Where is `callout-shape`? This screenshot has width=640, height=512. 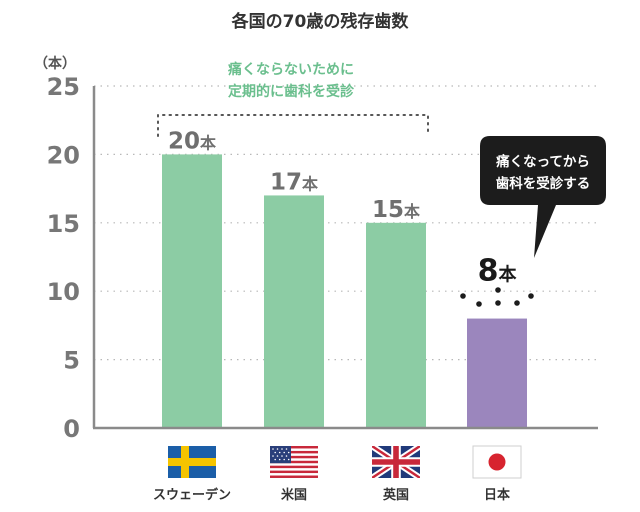
callout-shape is located at coordinates (543, 197).